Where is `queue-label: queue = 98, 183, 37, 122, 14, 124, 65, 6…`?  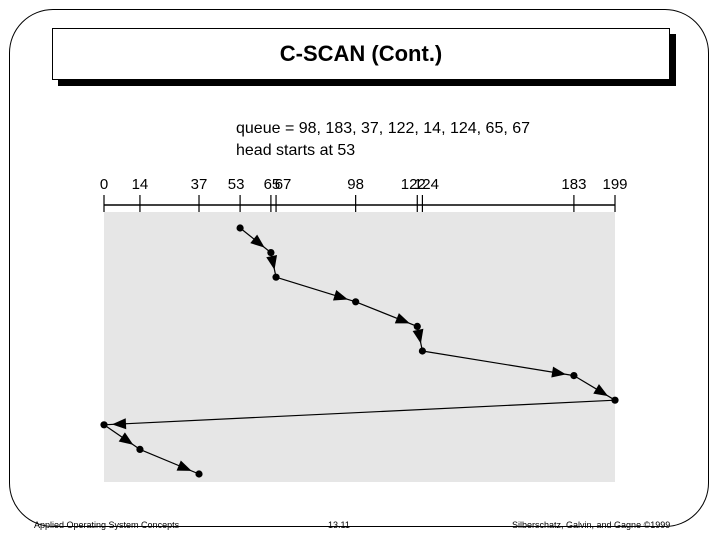 queue-label: queue = 98, 183, 37, 122, 14, 124, 65, 6… is located at coordinates (383, 128).